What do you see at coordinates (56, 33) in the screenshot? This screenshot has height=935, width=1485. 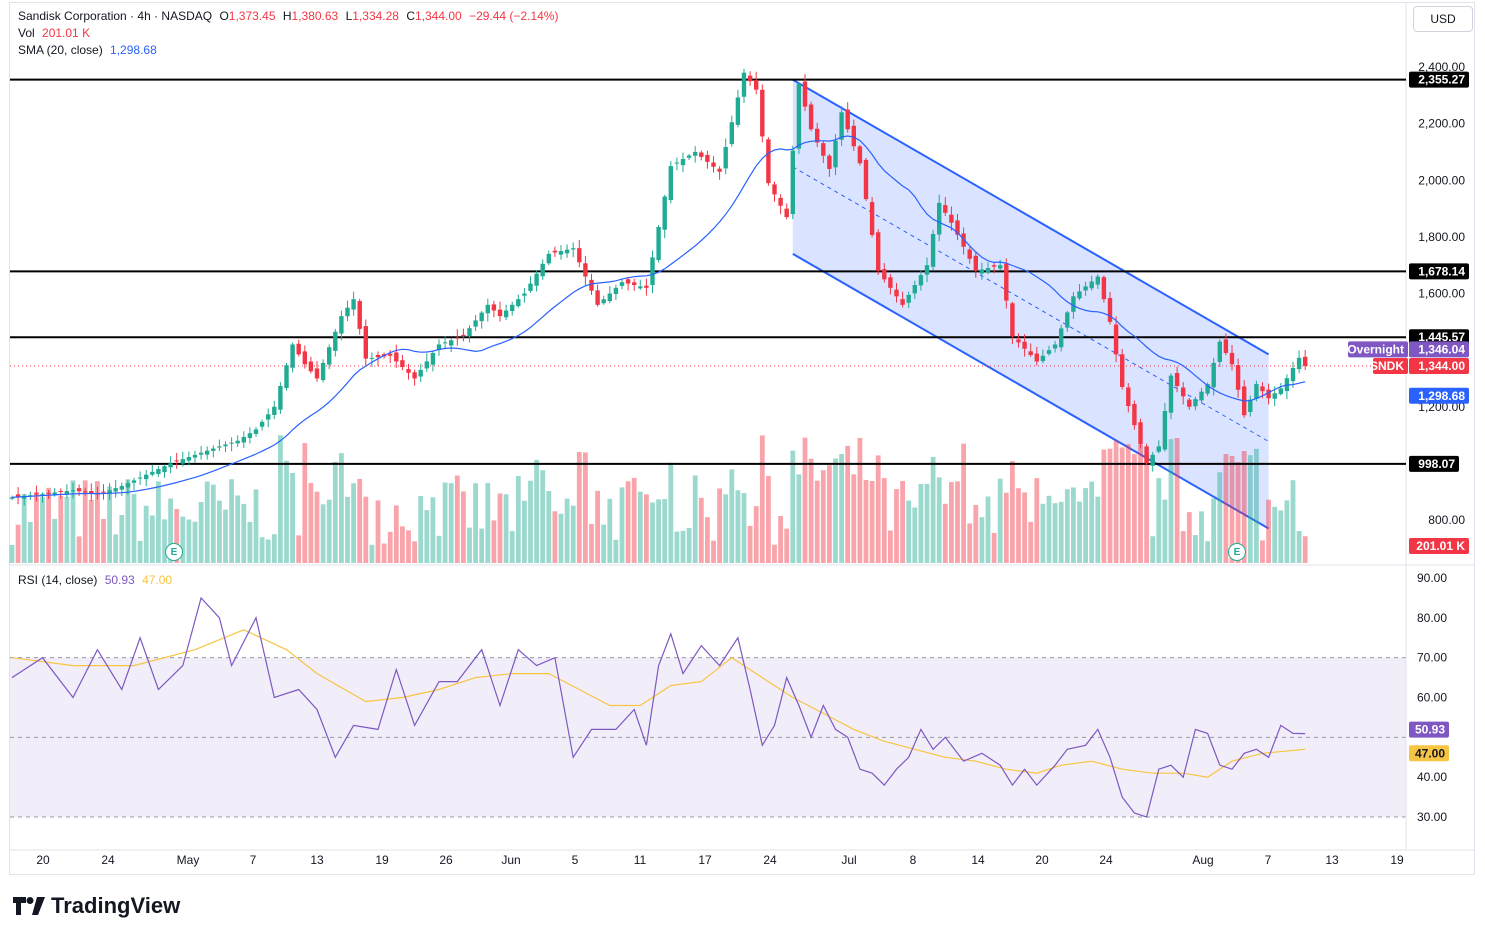 I see `volume-legend: Vol 201.01 K` at bounding box center [56, 33].